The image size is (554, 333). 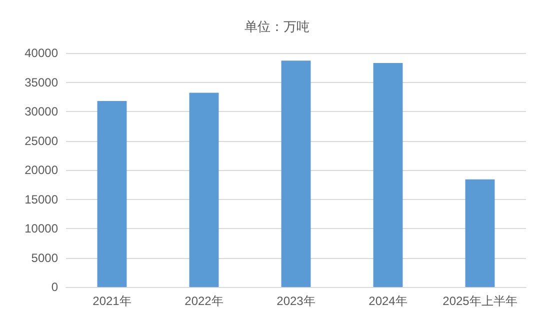 What do you see at coordinates (480, 301) in the screenshot?
I see `x-tick-label: 2025年上半年` at bounding box center [480, 301].